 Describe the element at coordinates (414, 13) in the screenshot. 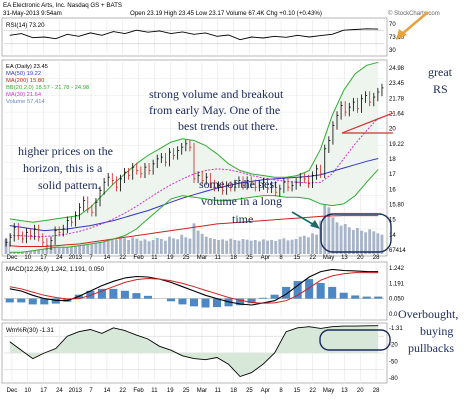

I see `stockcharts-credit: © StockCharts.com` at that location.